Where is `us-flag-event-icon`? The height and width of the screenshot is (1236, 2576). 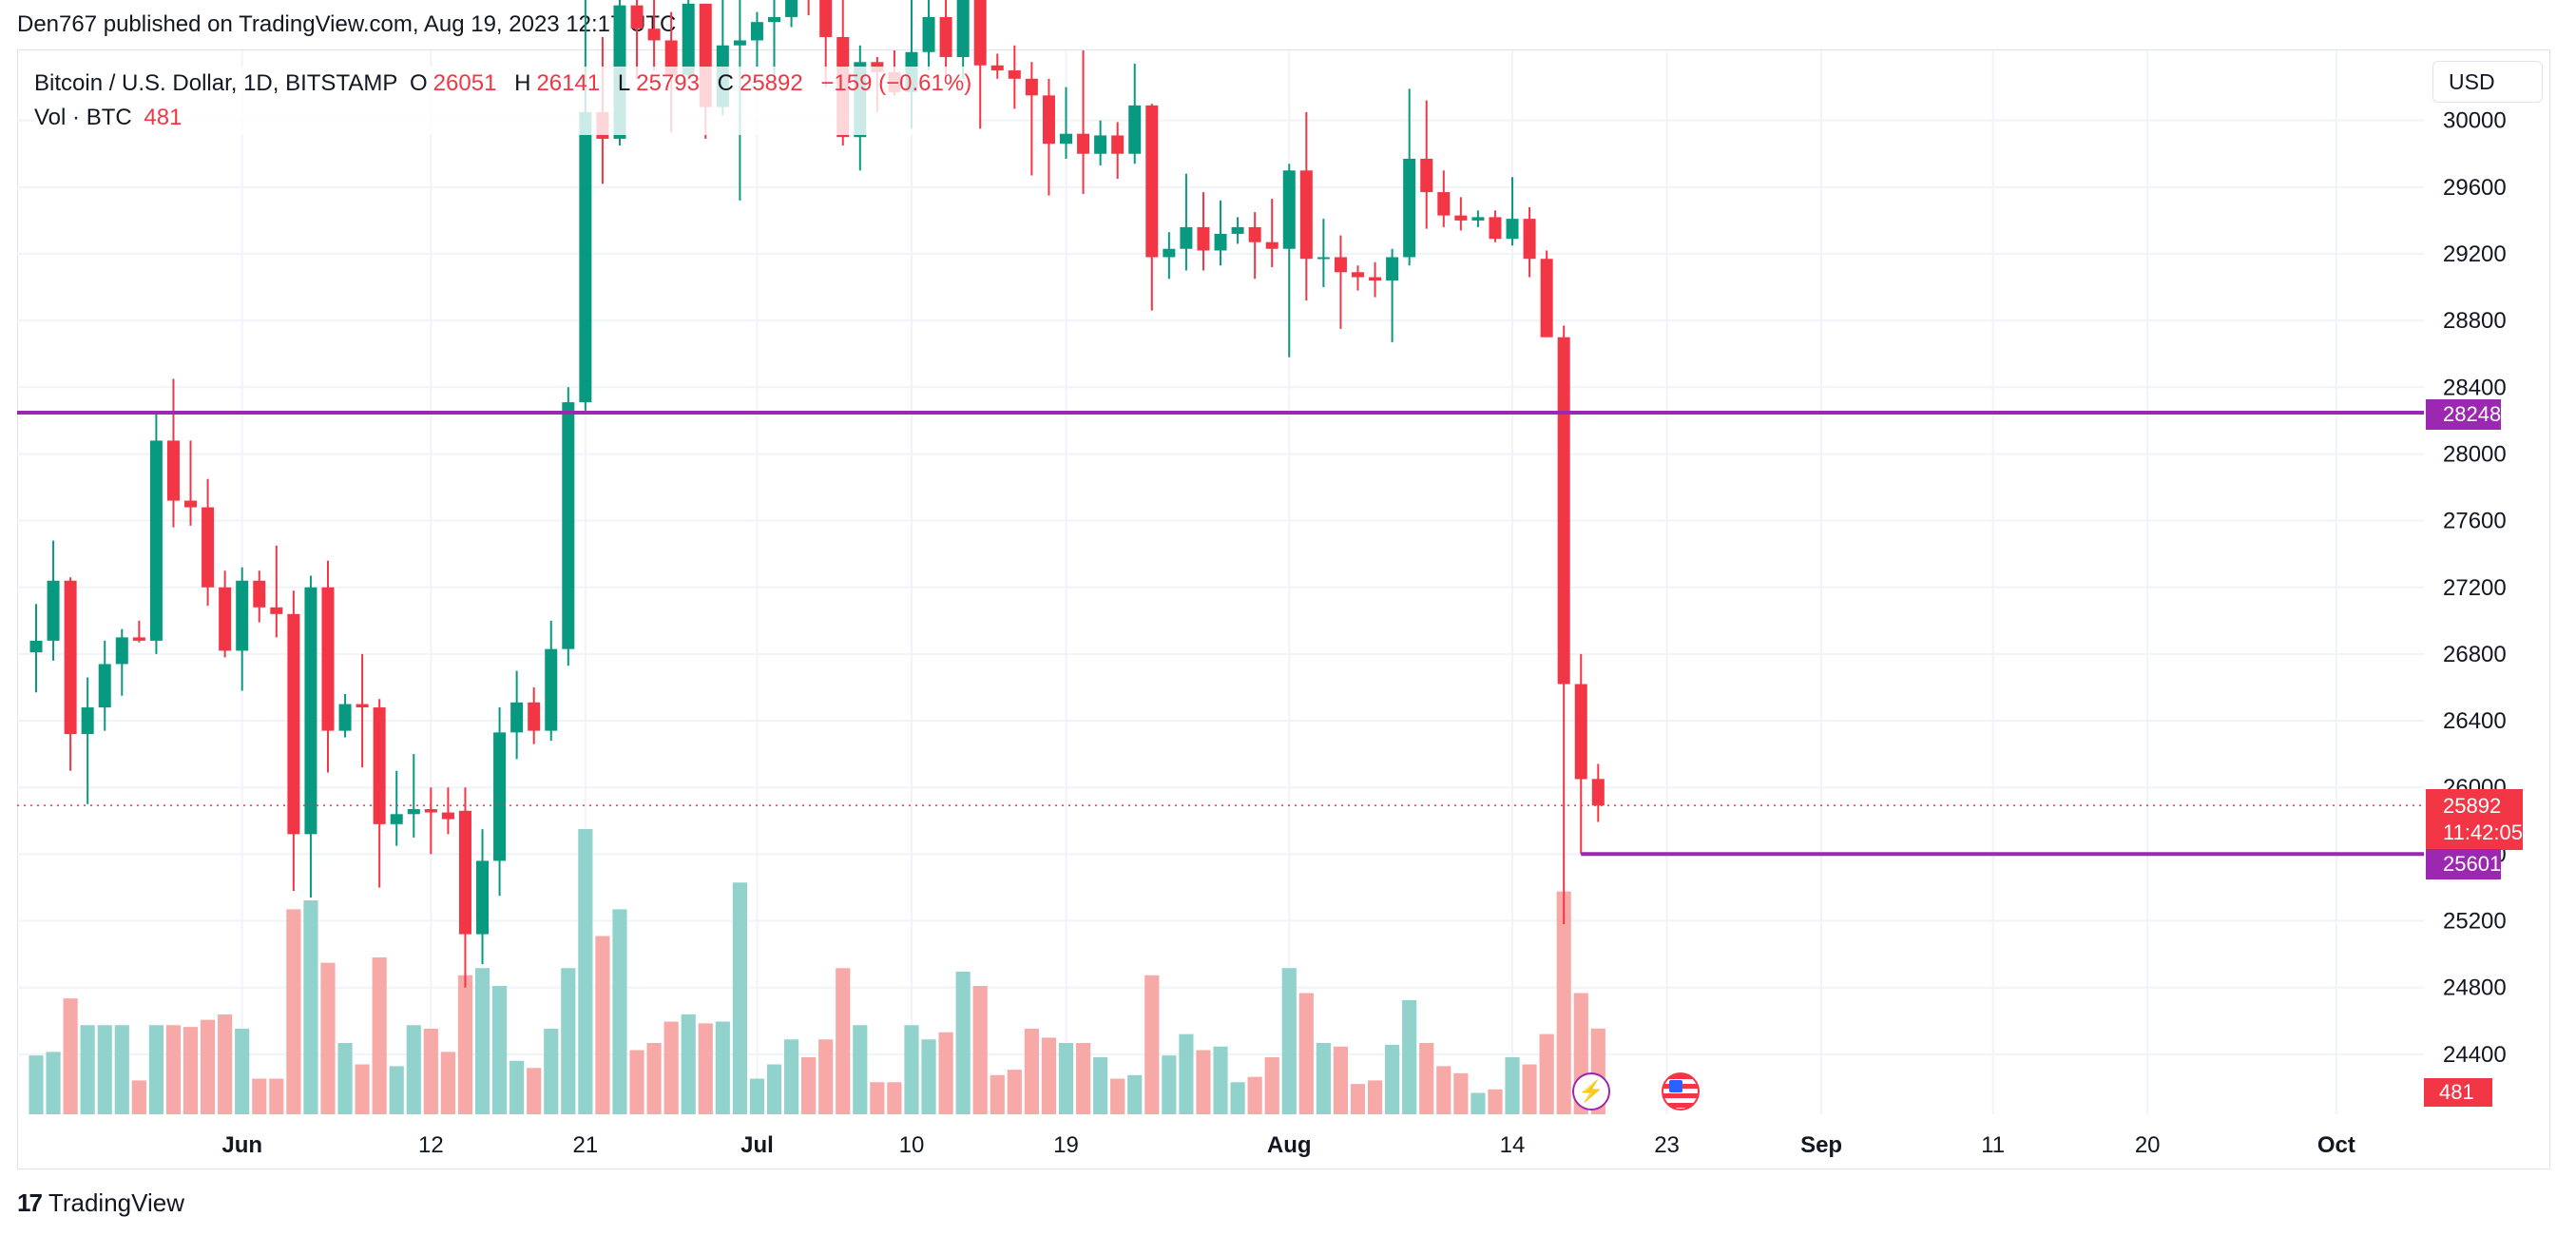
us-flag-event-icon is located at coordinates (1681, 1091).